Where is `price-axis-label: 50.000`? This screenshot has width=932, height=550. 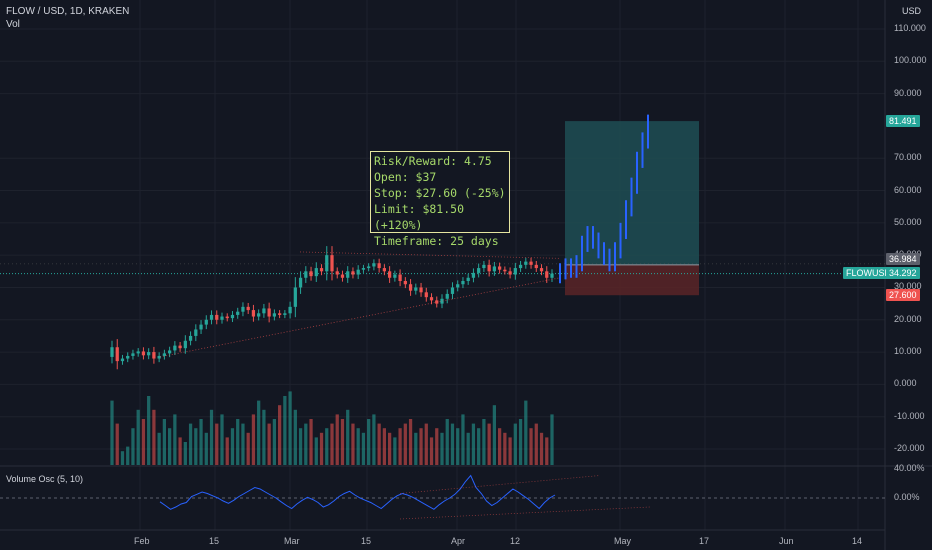 price-axis-label: 50.000 is located at coordinates (908, 221).